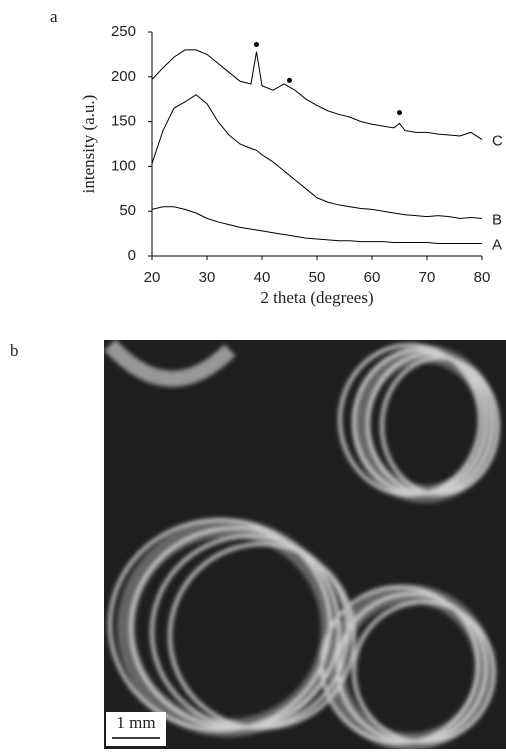 The width and height of the screenshot is (506, 754). I want to click on series-label: A, so click(497, 244).